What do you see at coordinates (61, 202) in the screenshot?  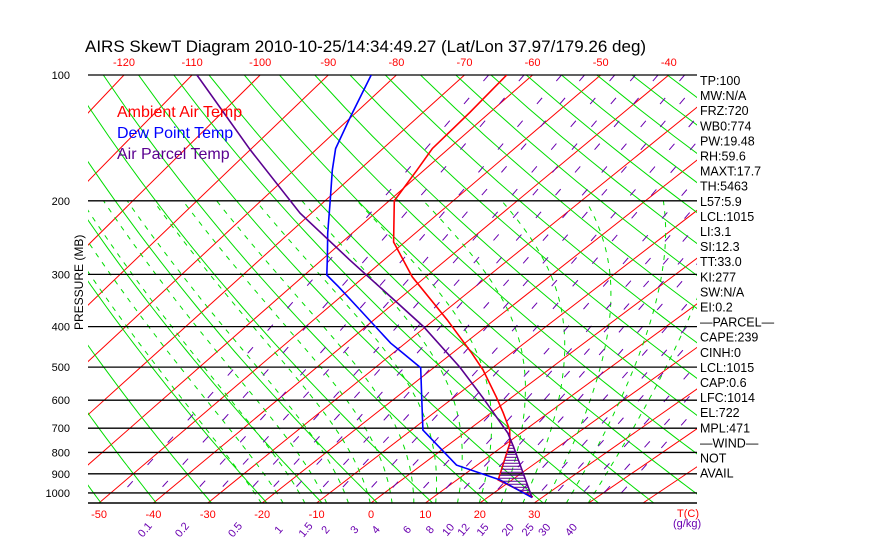 I see `pressure-tick-label: 200` at bounding box center [61, 202].